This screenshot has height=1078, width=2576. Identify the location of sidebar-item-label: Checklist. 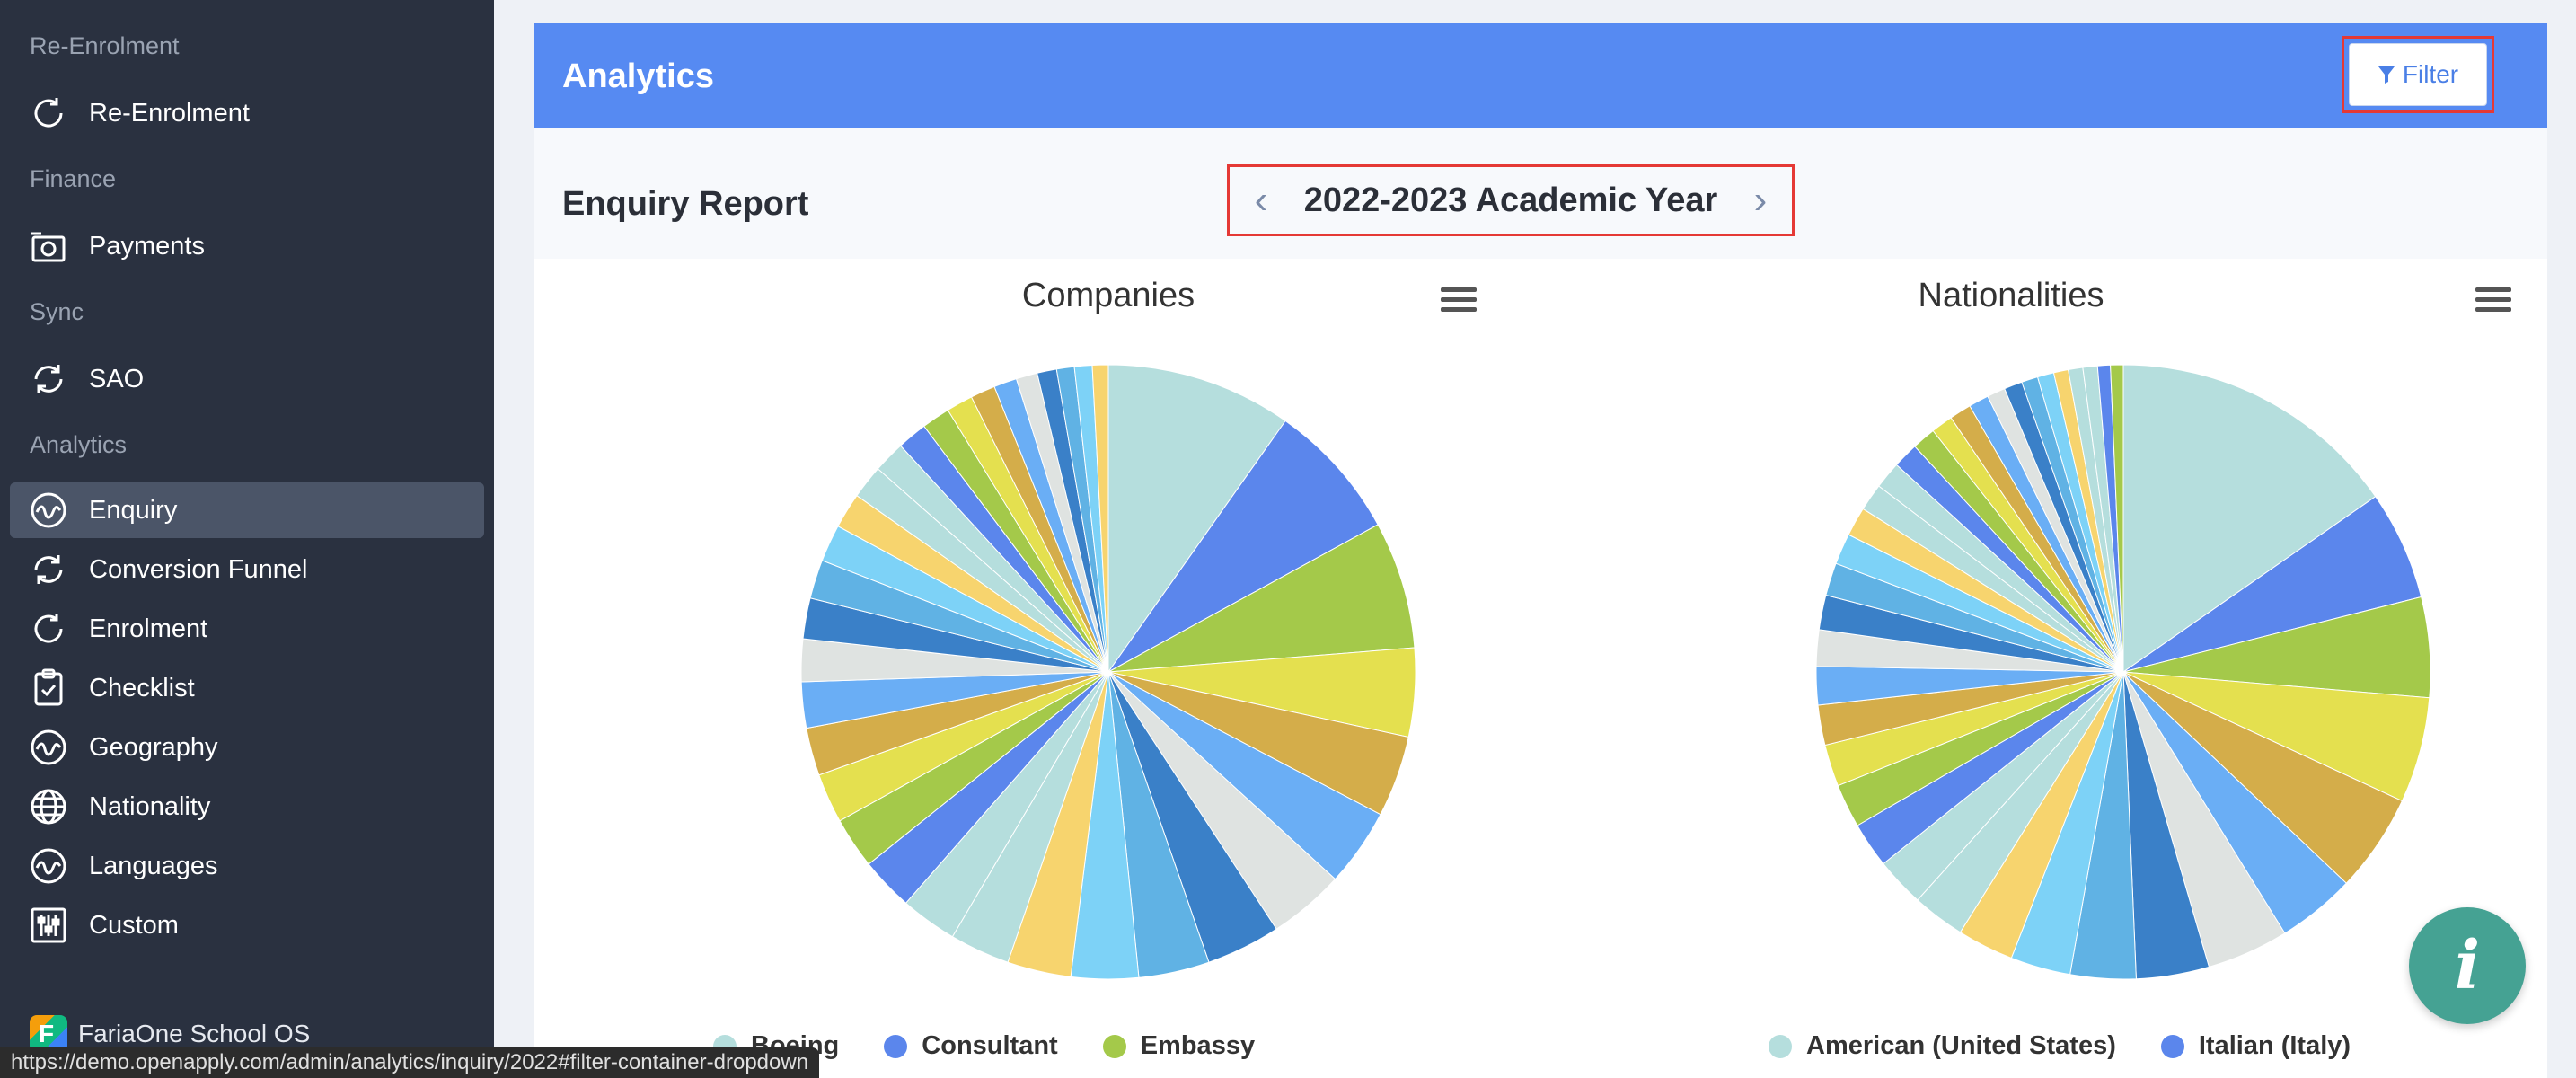
(142, 687).